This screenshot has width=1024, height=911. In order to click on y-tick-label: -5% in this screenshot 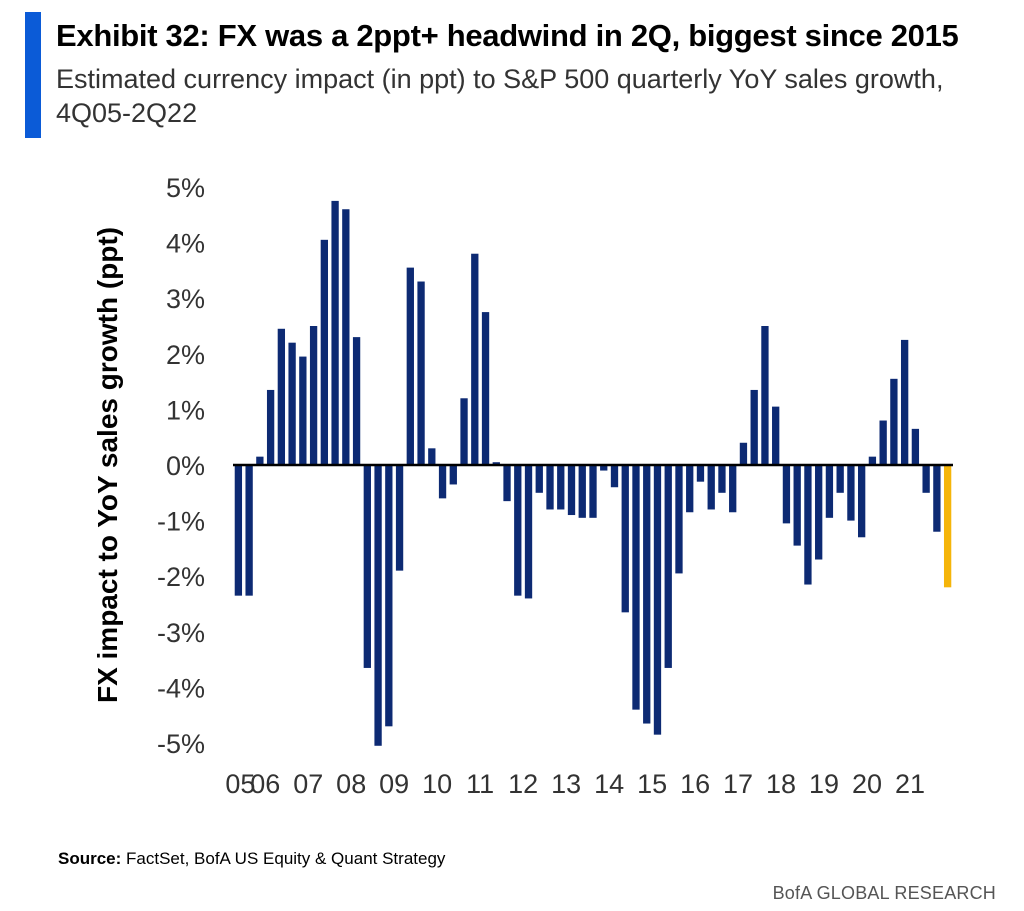, I will do `click(181, 744)`.